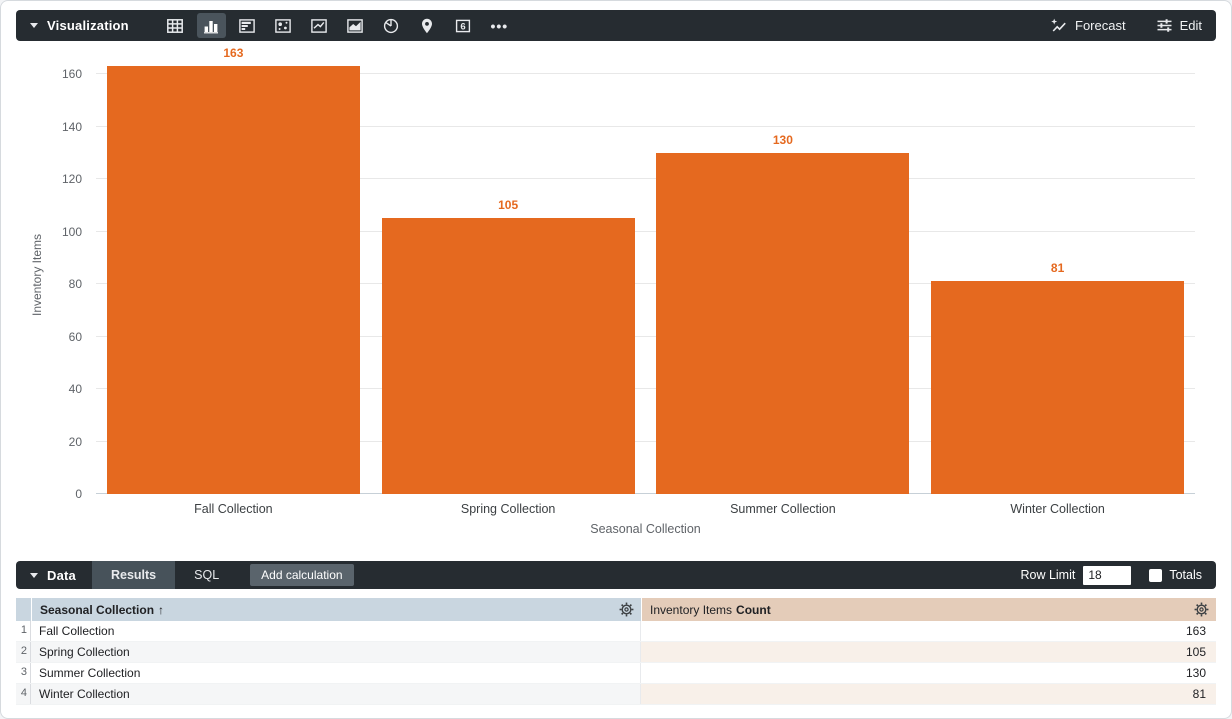 This screenshot has width=1232, height=719. I want to click on dimension-column-header: Seasonal Collection ↑, so click(336, 609).